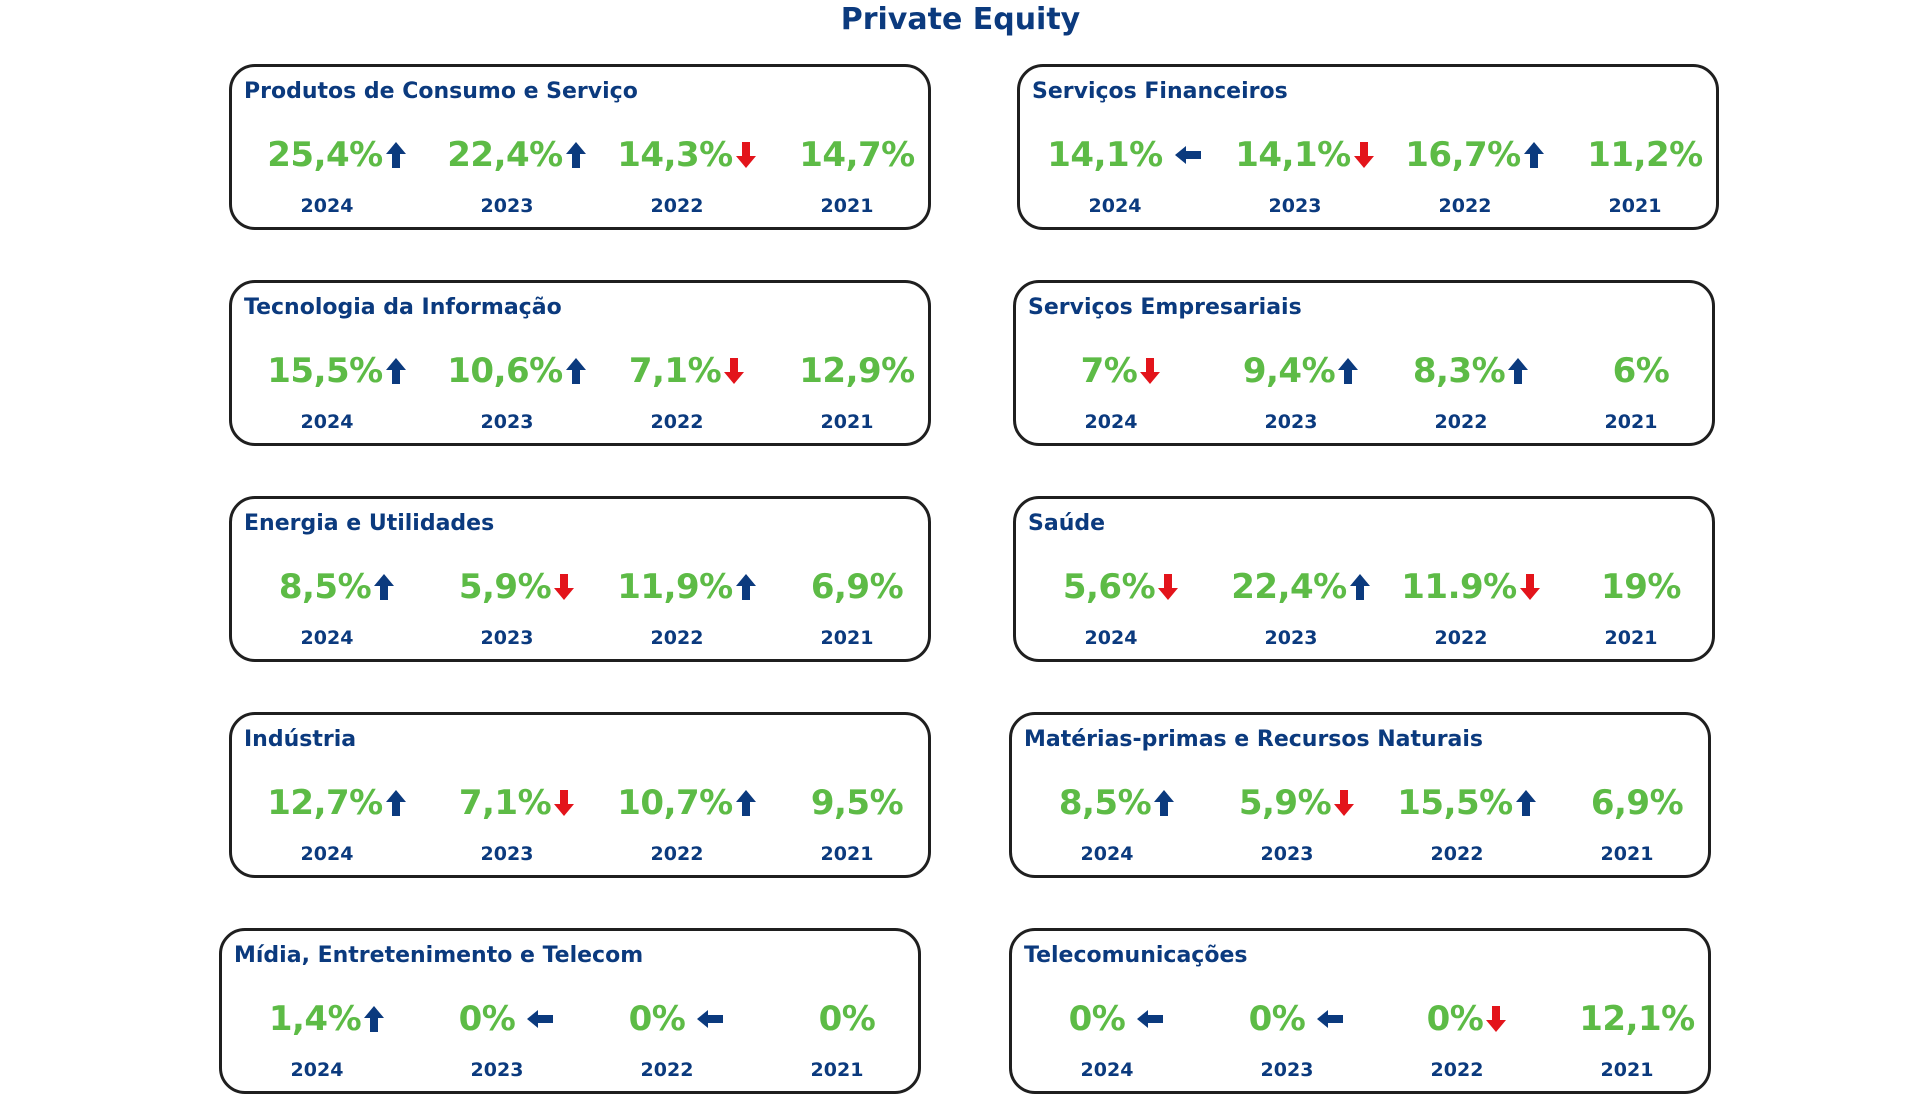  I want to click on sector-title: Energia e Utilidades, so click(369, 523).